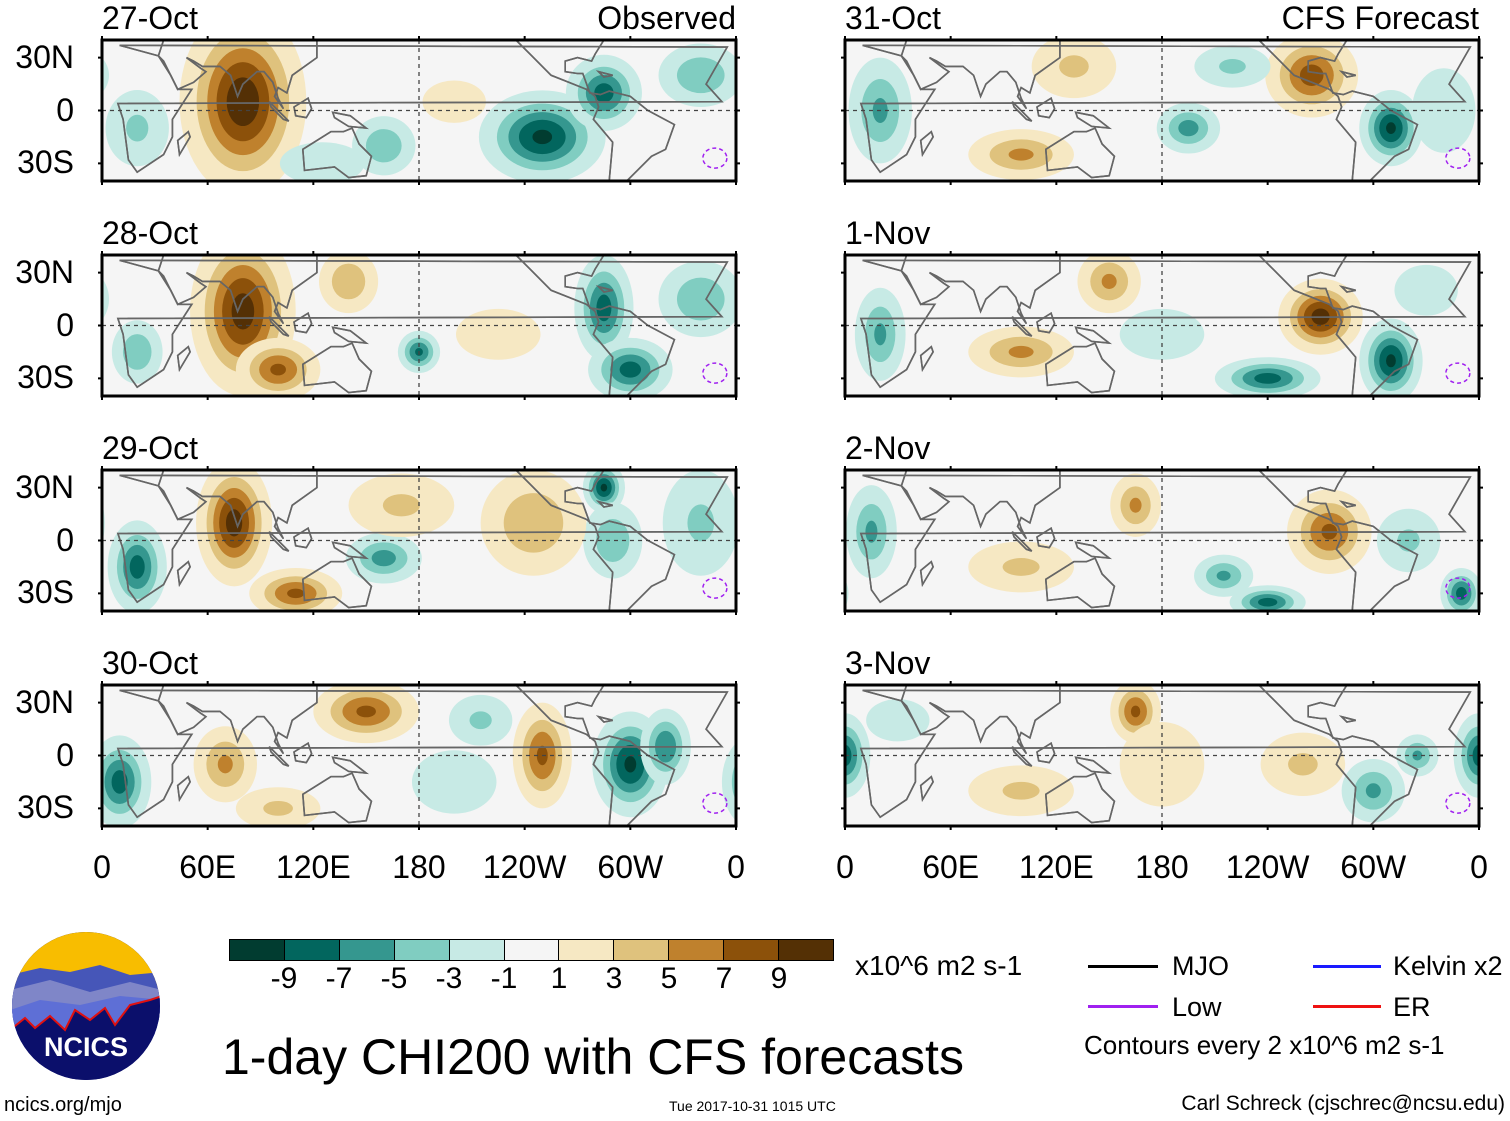 The height and width of the screenshot is (1121, 1510). I want to click on colorbar-label: -9, so click(284, 978).